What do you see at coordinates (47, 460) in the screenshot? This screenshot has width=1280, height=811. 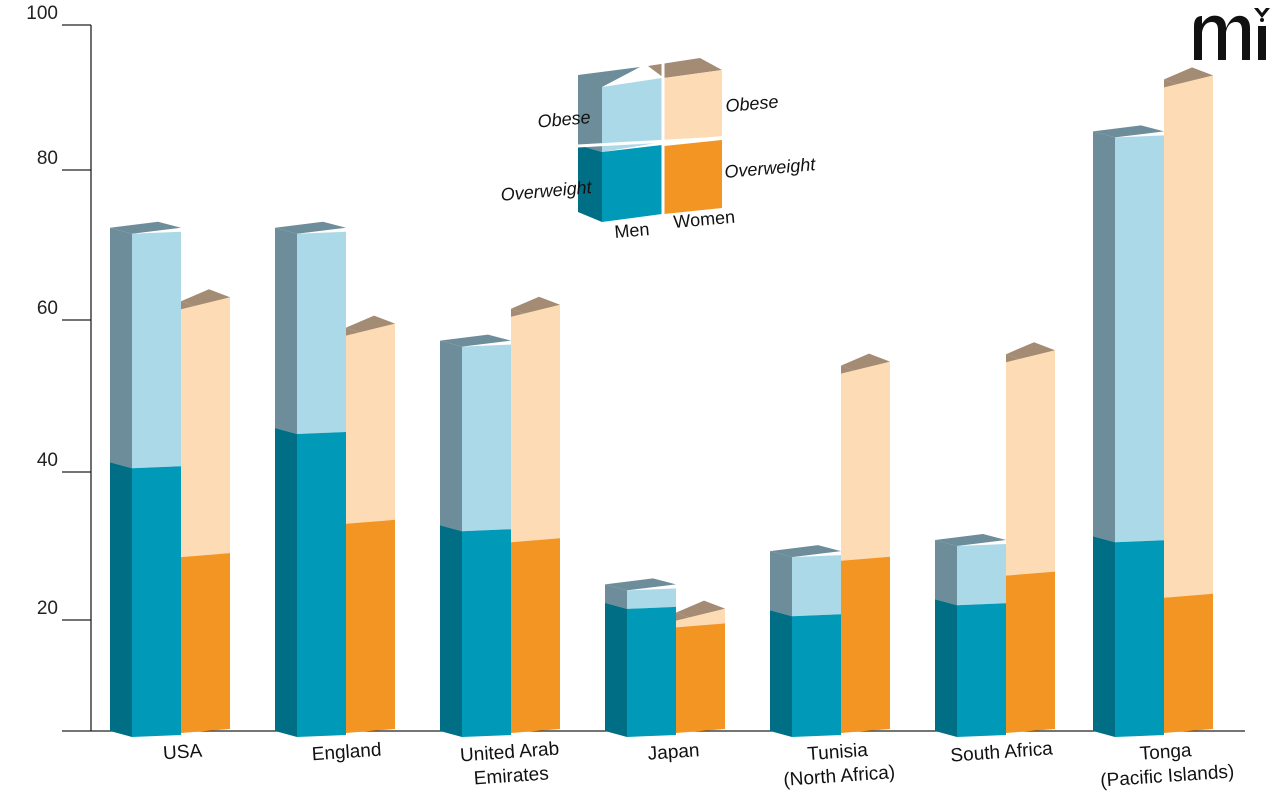 I see `y-tick-label: 40` at bounding box center [47, 460].